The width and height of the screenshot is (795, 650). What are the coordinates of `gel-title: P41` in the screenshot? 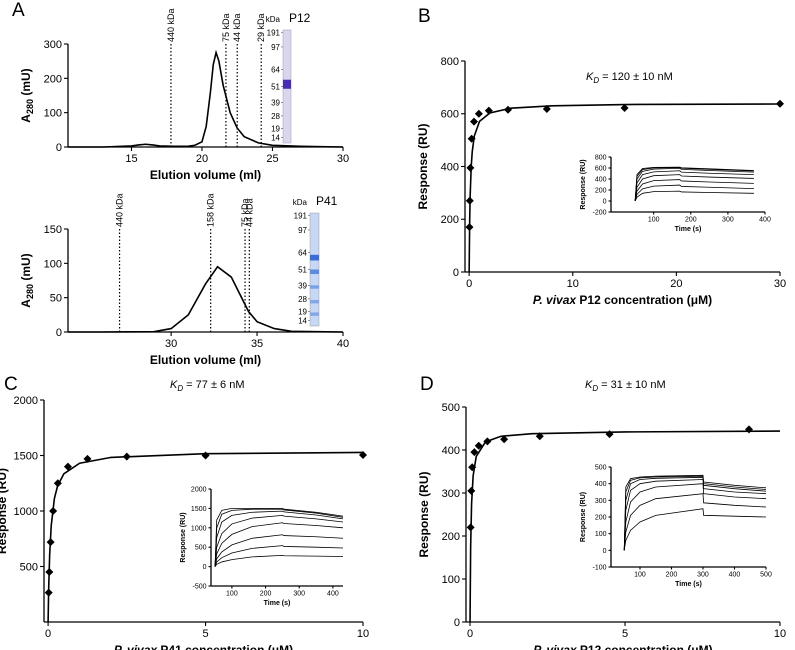 It's located at (327, 201).